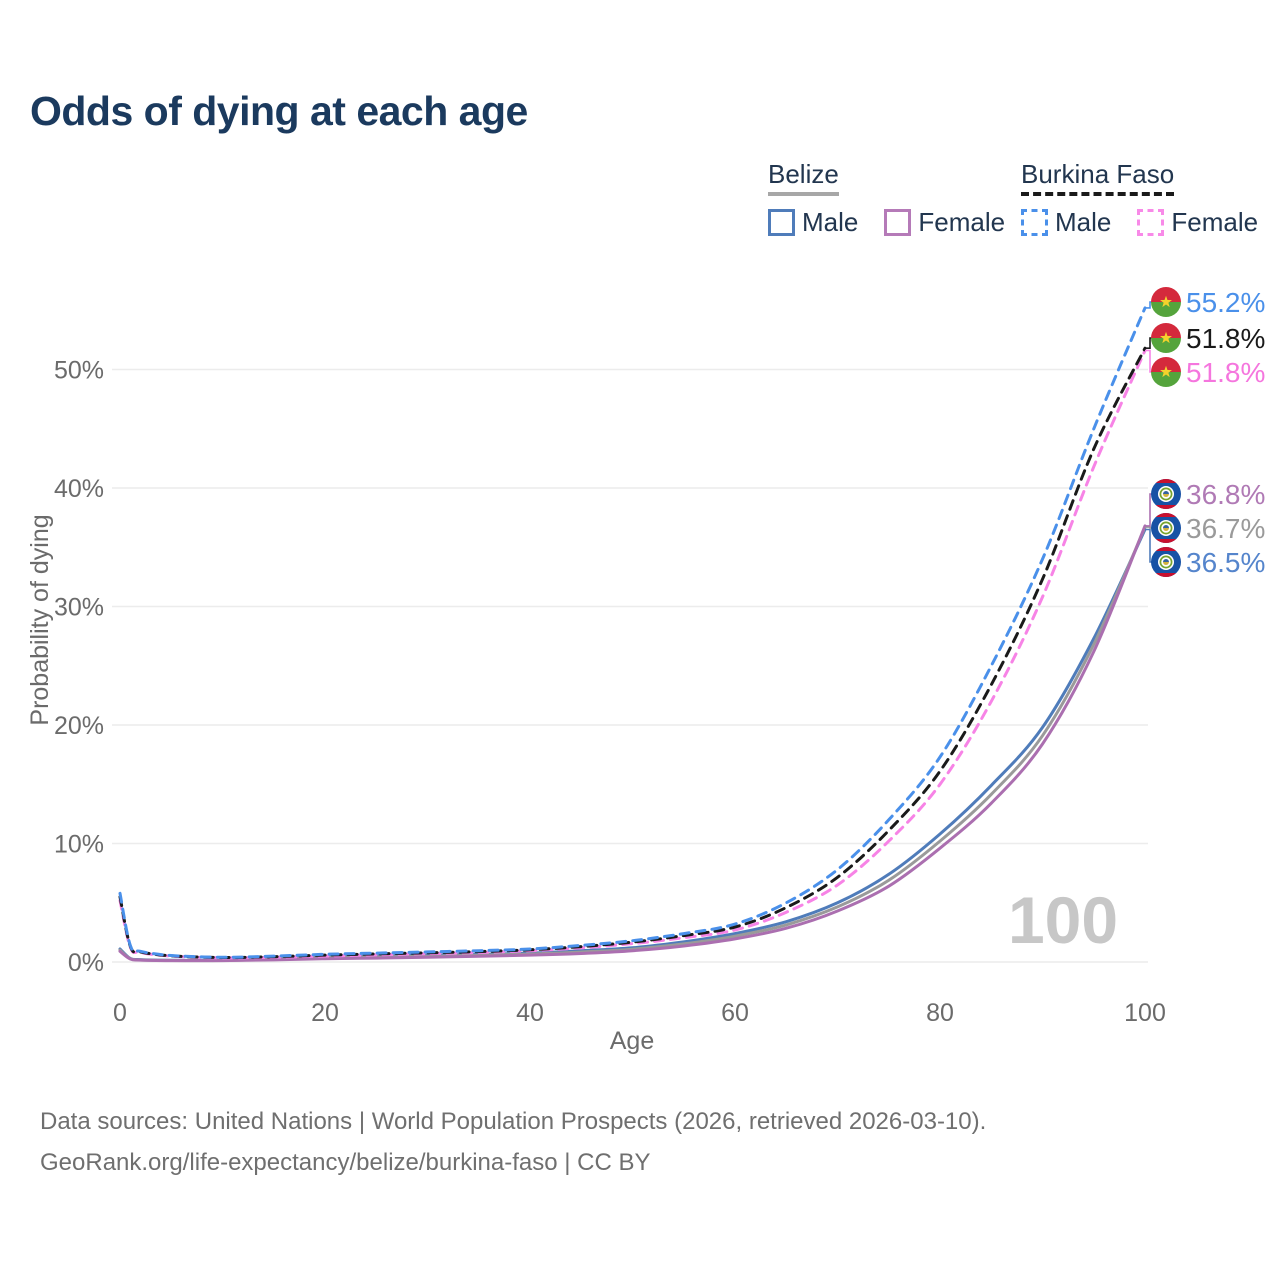 The image size is (1280, 1280). What do you see at coordinates (1034, 222) in the screenshot?
I see `burkina-faso-male-swatch-icon` at bounding box center [1034, 222].